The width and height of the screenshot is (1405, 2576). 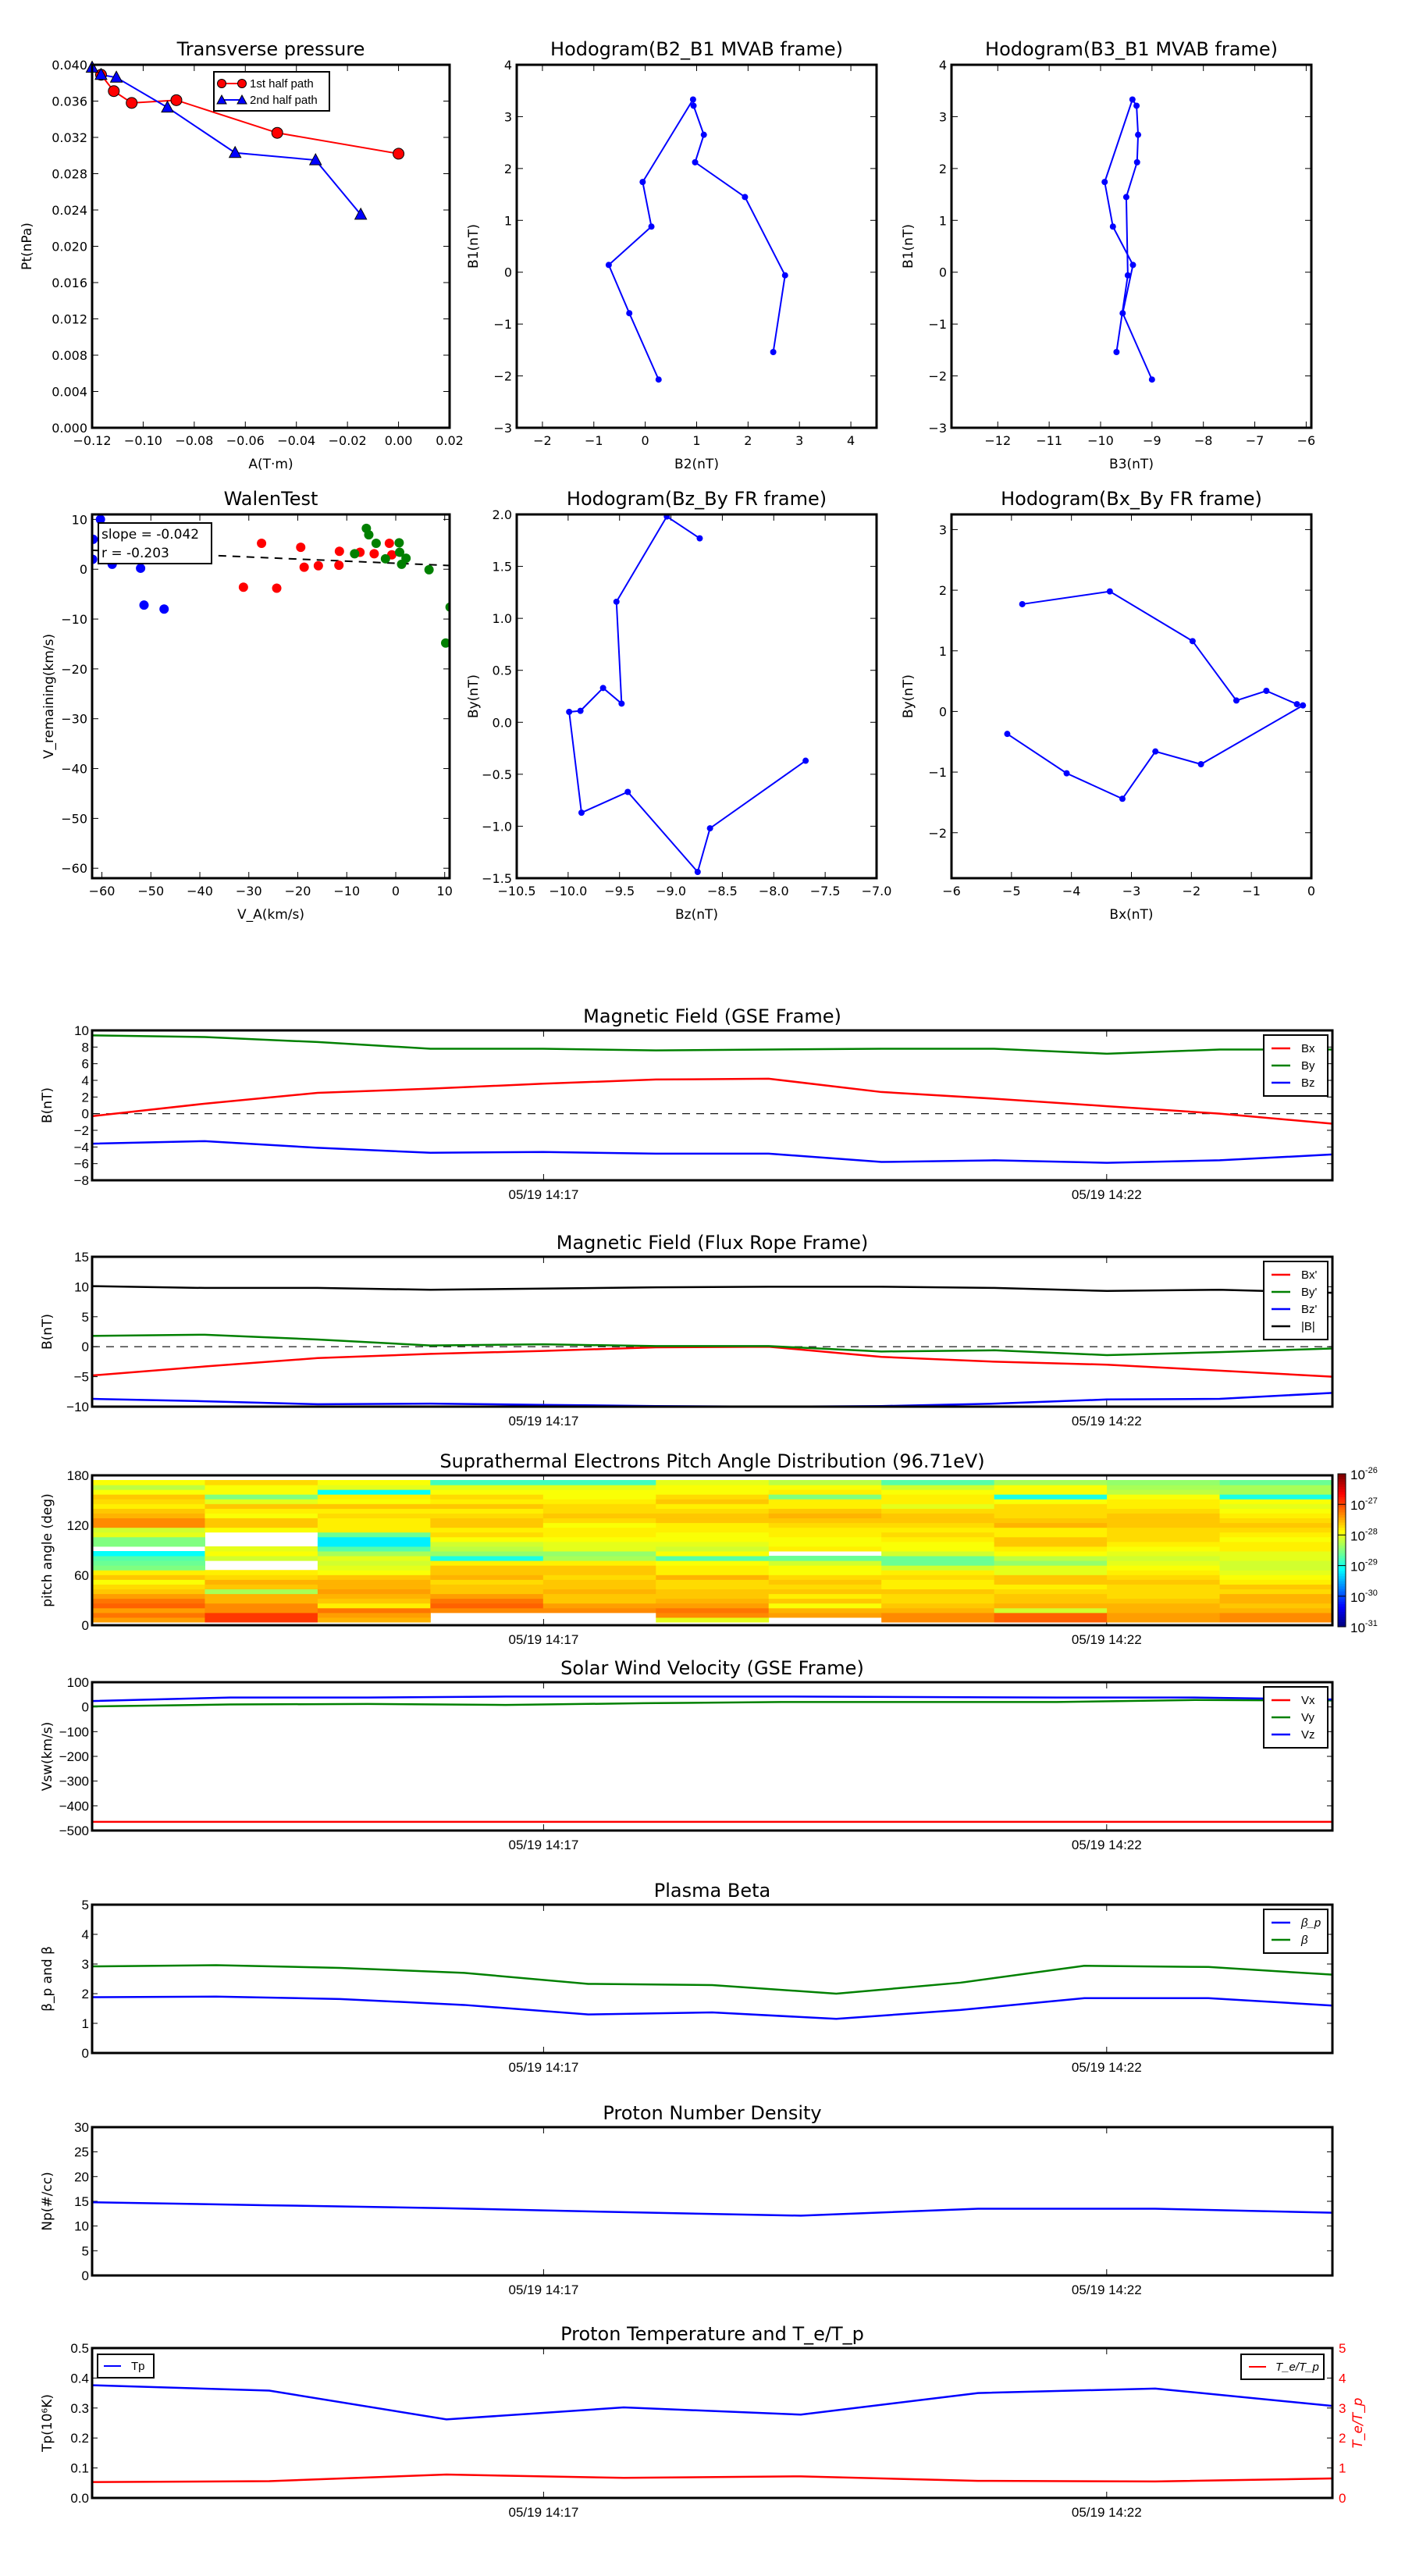 I want to click on y-tick-label: −3, so click(x=938, y=429).